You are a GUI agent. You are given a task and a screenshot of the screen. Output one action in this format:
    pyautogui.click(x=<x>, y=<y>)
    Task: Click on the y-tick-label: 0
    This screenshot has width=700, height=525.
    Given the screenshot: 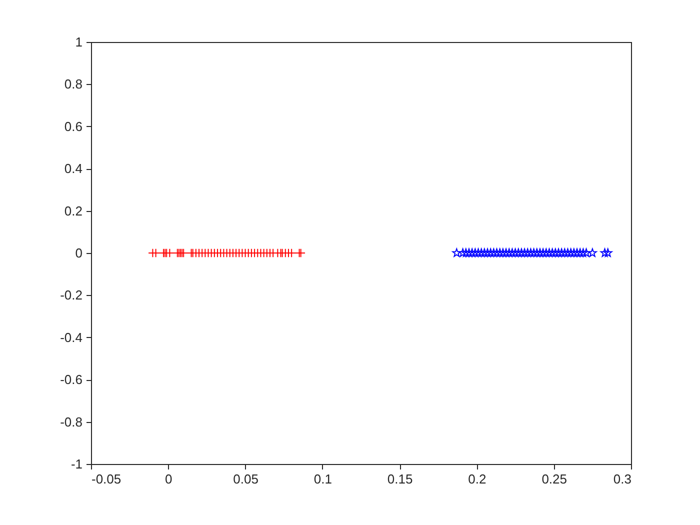 What is the action you would take?
    pyautogui.click(x=78, y=253)
    